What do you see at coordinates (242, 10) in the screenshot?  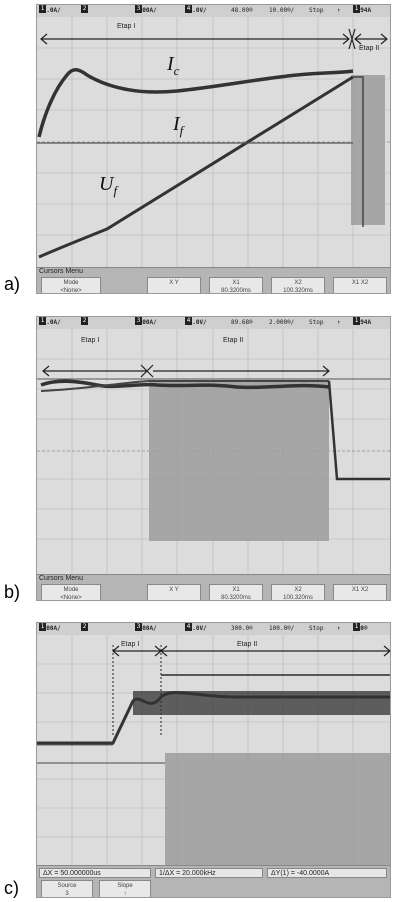 I see `delay-readout: 48.00®` at bounding box center [242, 10].